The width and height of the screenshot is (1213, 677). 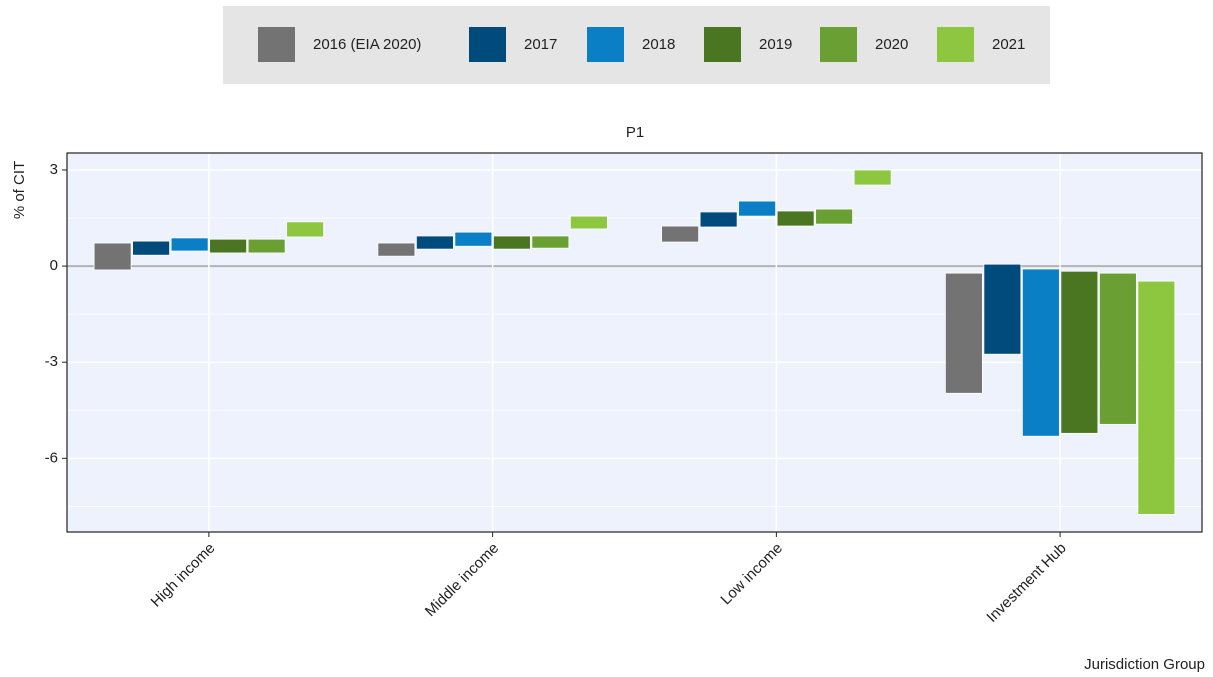 I want to click on y-tick-label: 0, so click(x=54, y=265).